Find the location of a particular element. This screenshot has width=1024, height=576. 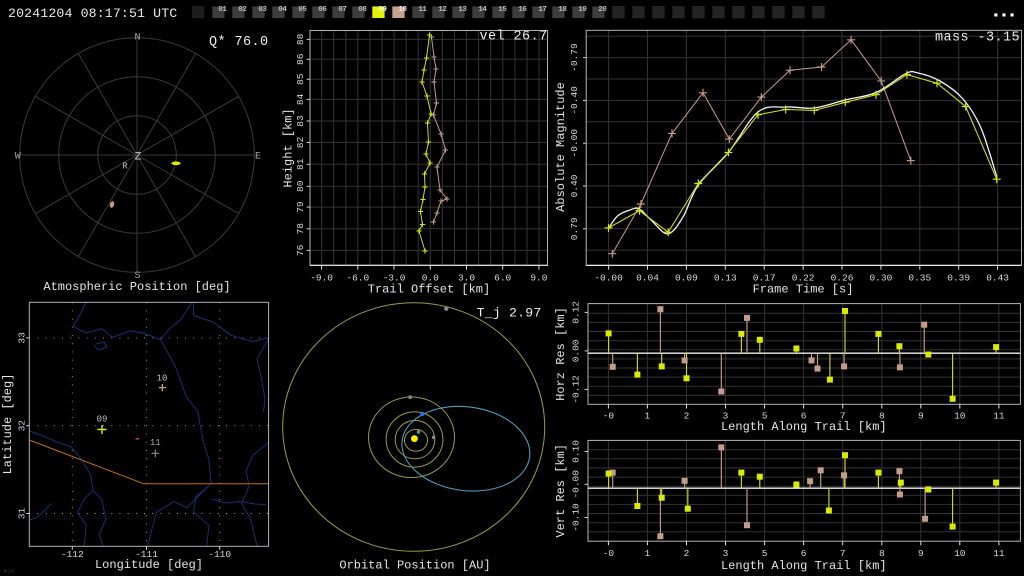

svg-text: -3.0 is located at coordinates (394, 277).